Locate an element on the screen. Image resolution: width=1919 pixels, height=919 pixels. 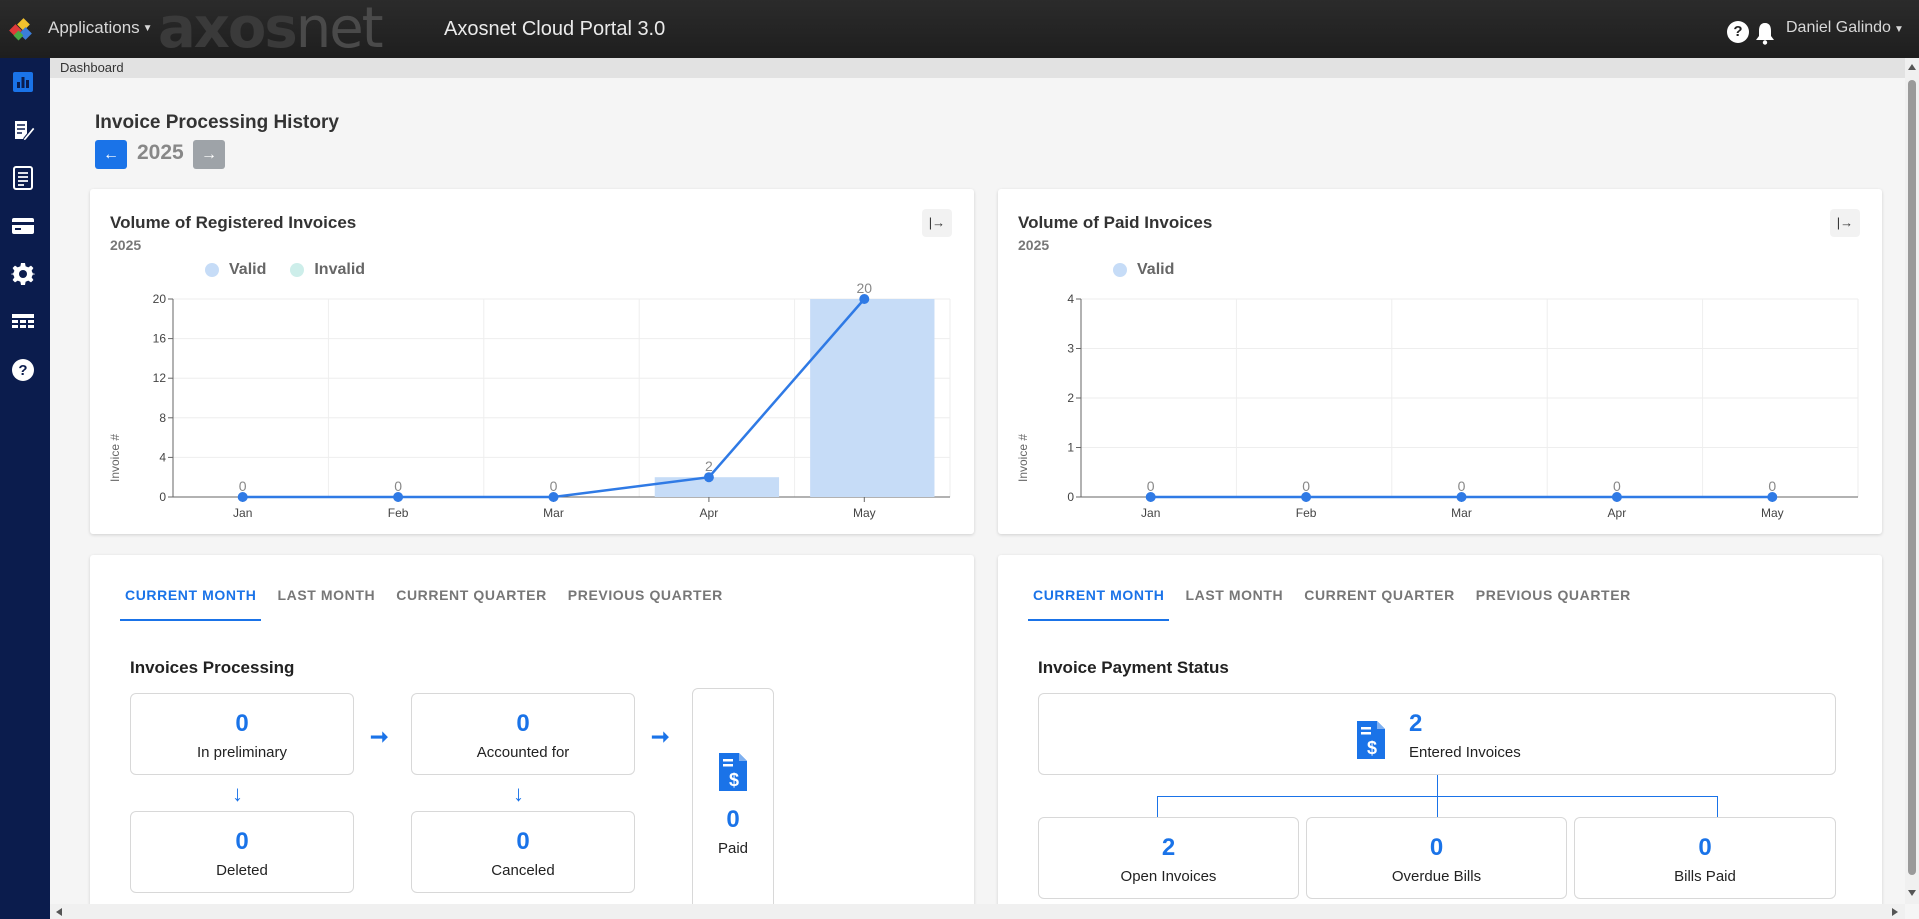
registered-invoices-chart: 0 4 8 12 16 20 Invoice # Jan Feb Mar Apr May 0 0 0 2 20 is located at coordinates (529, 400).